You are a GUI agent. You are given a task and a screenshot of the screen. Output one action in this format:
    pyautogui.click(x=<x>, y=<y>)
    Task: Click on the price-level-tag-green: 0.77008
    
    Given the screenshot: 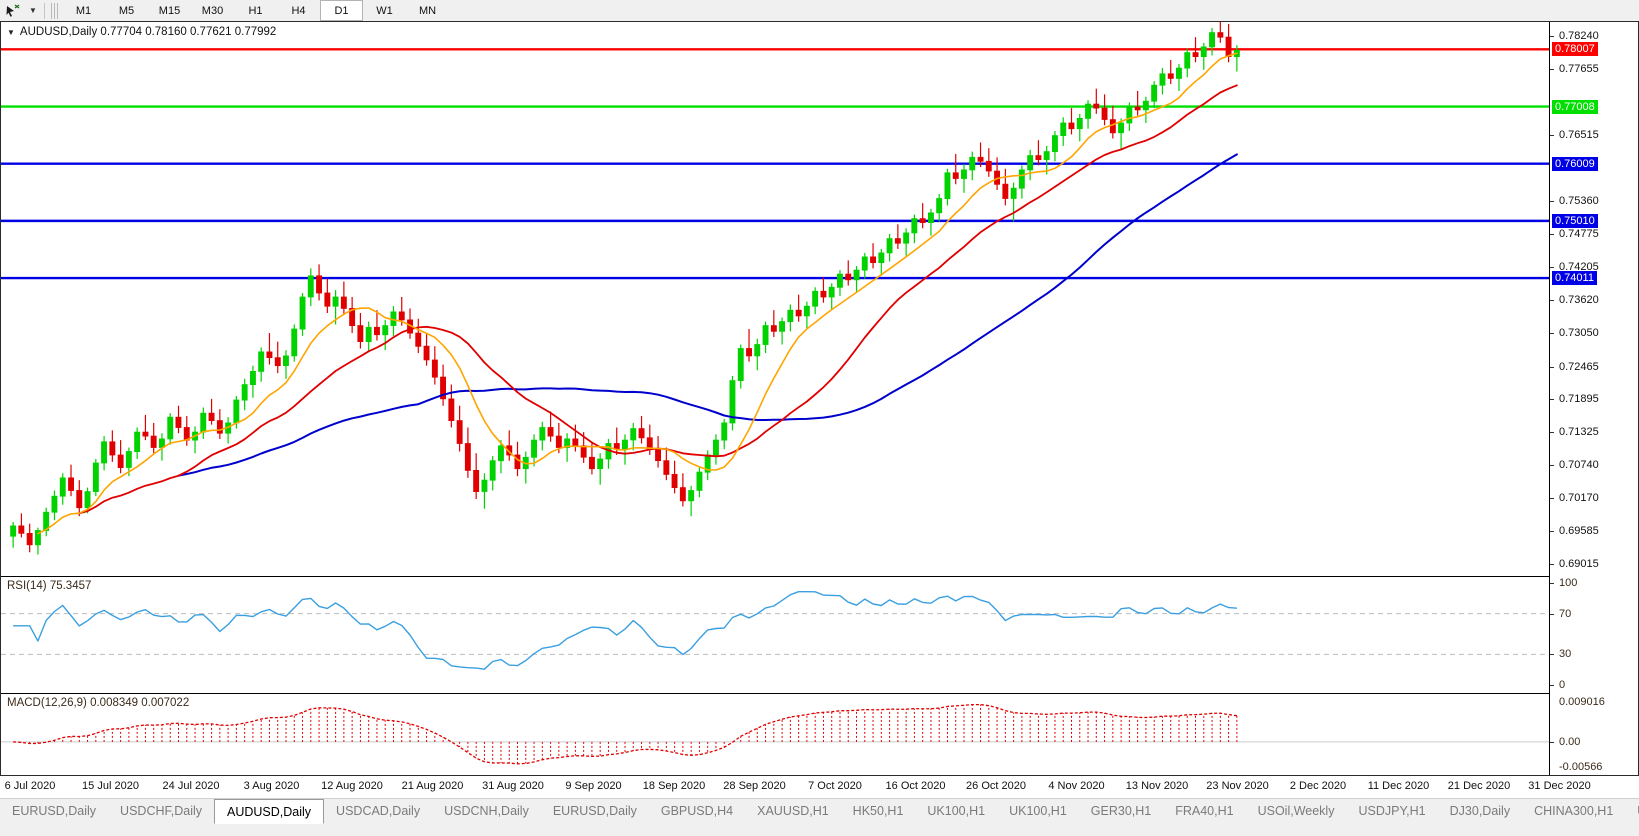 What is the action you would take?
    pyautogui.click(x=1575, y=106)
    